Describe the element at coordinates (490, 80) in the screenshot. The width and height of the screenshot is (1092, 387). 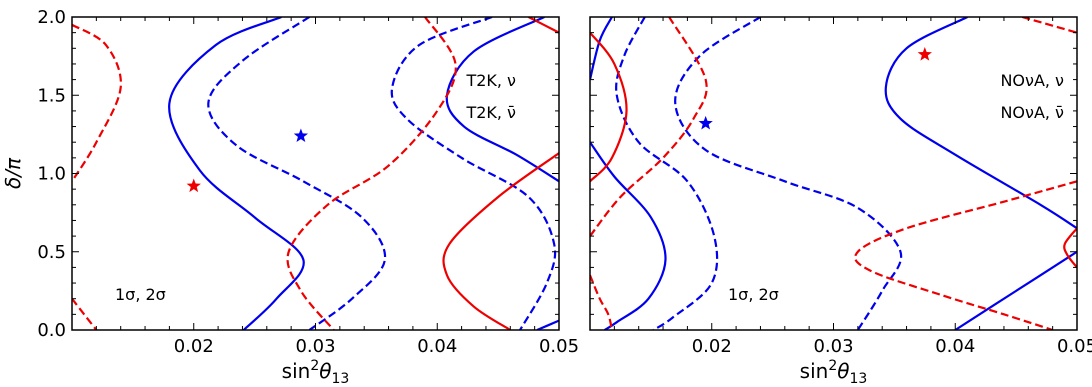
I see `legend-label: T2K, ν` at that location.